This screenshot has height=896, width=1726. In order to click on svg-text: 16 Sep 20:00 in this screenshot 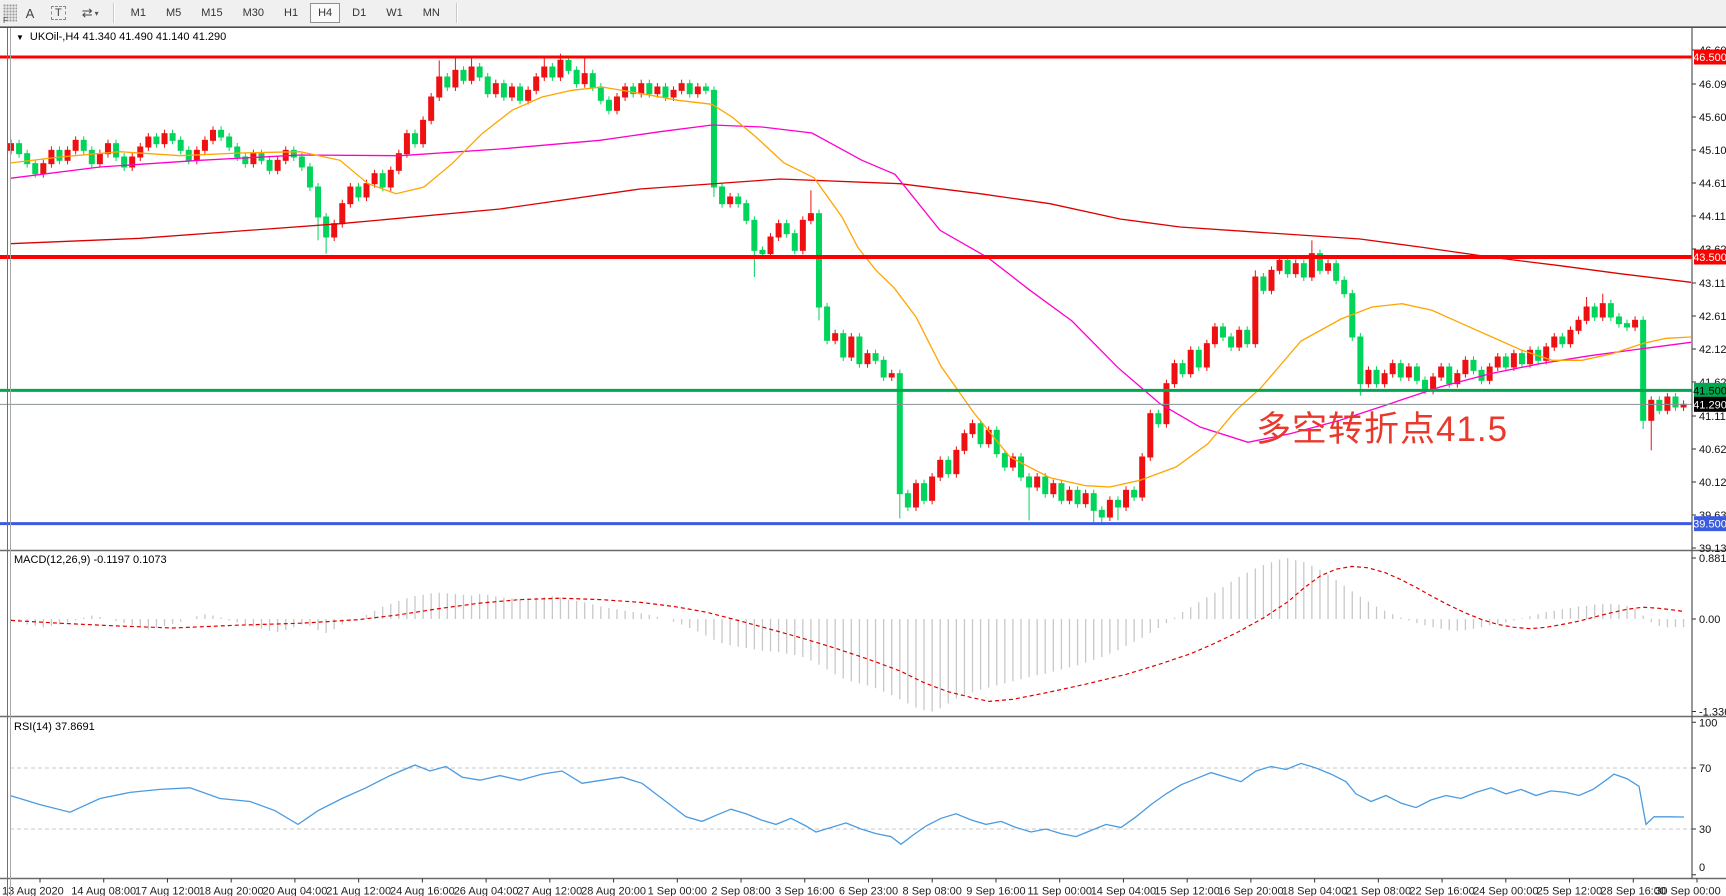, I will do `click(1250, 891)`.